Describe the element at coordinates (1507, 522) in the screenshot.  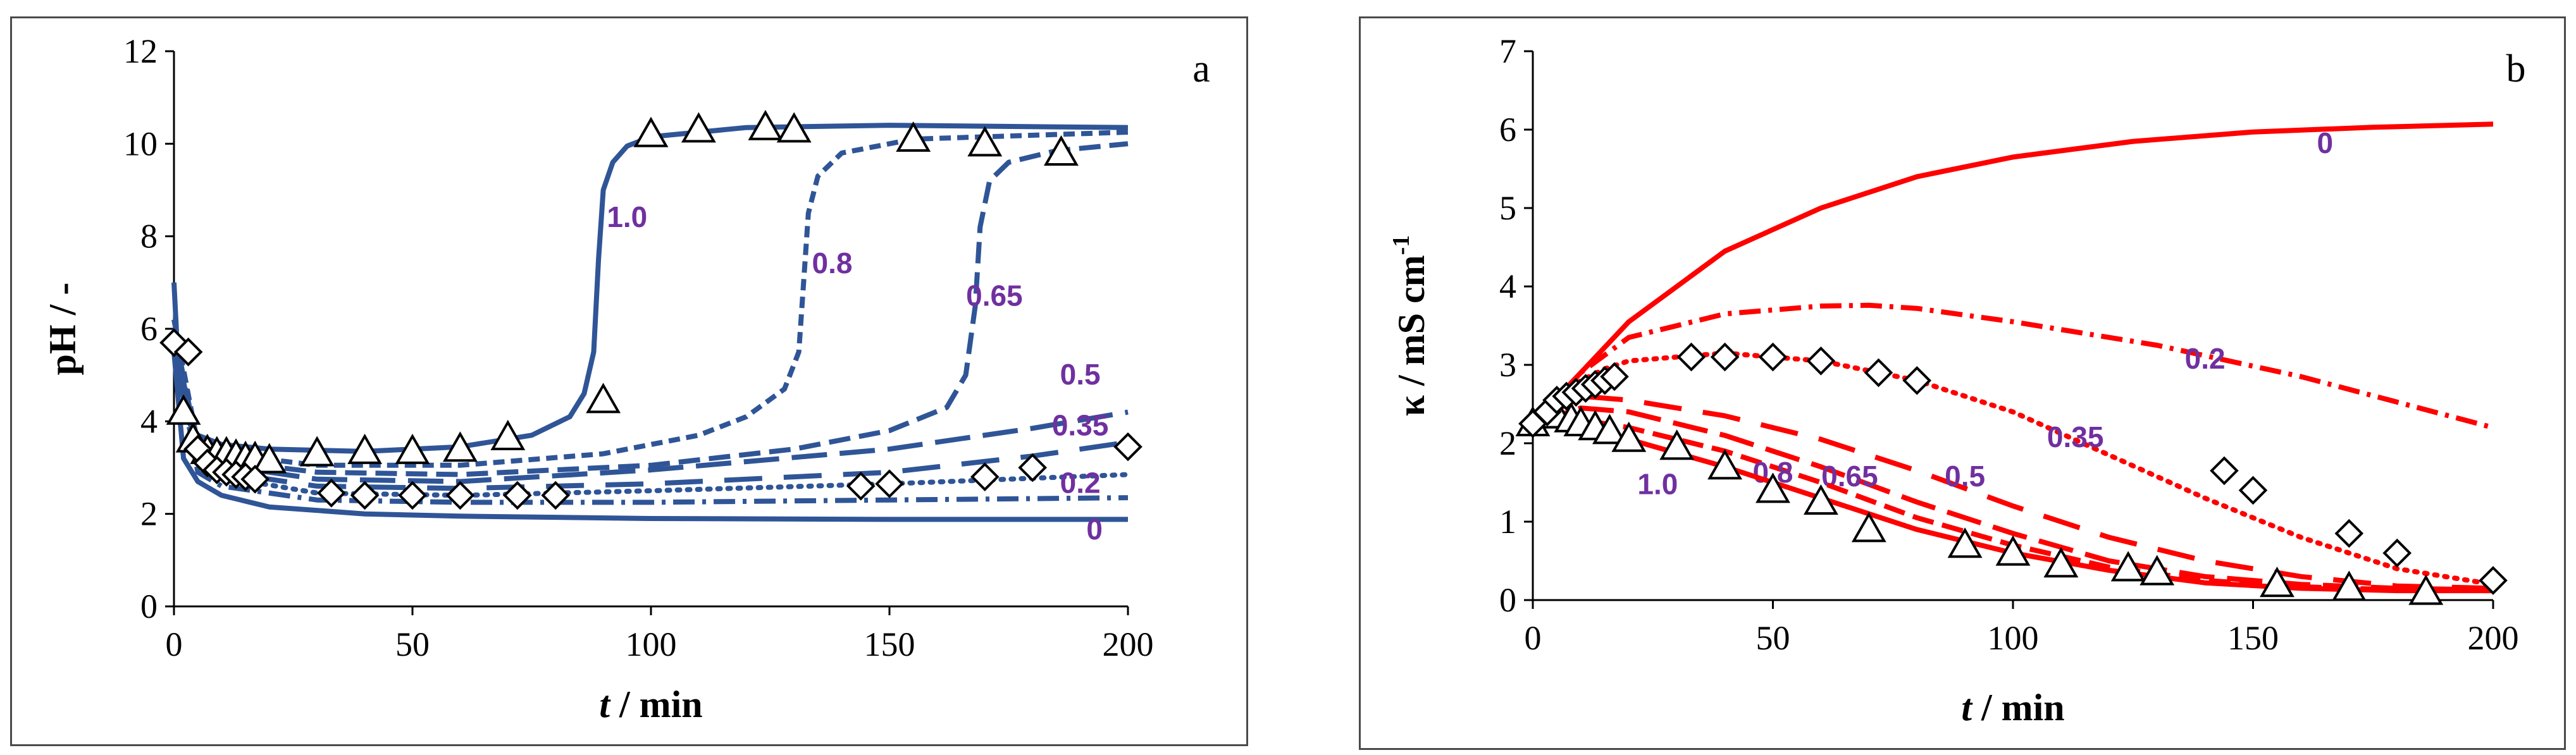
I see `y-tick-label: 1` at that location.